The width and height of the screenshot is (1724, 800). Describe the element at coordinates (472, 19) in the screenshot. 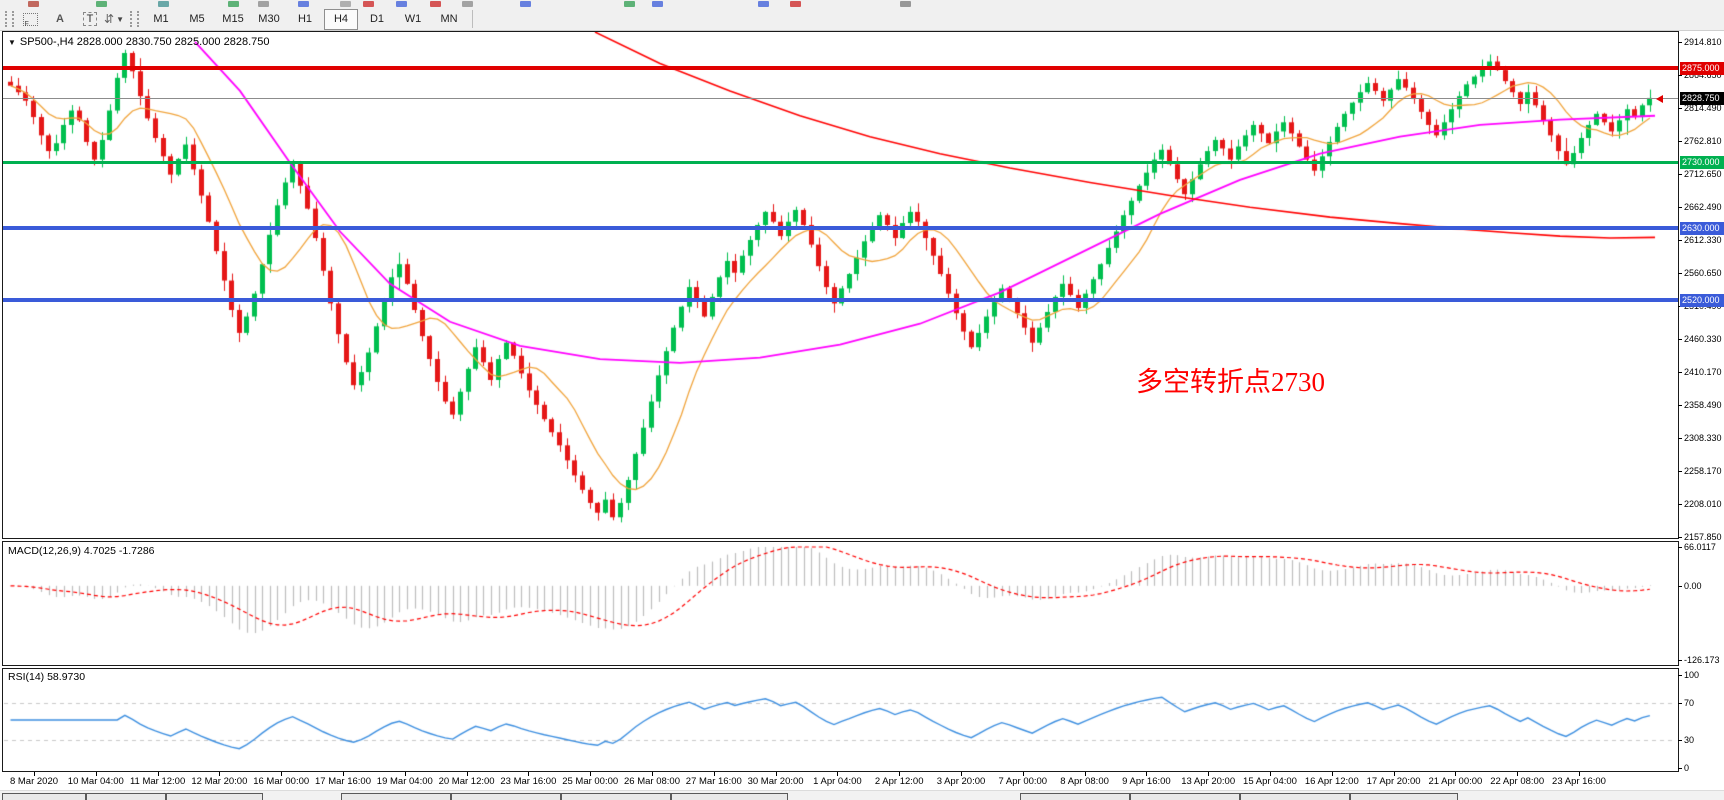

I see `toolbar-separator` at that location.